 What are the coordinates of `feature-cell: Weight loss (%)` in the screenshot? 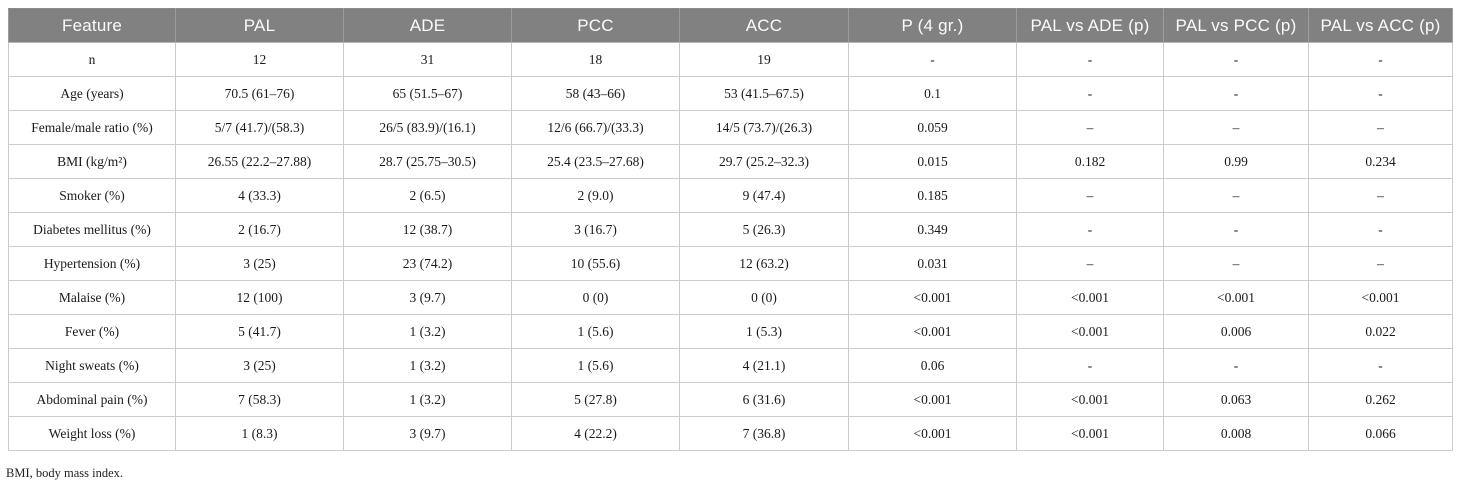 It's located at (92, 433).